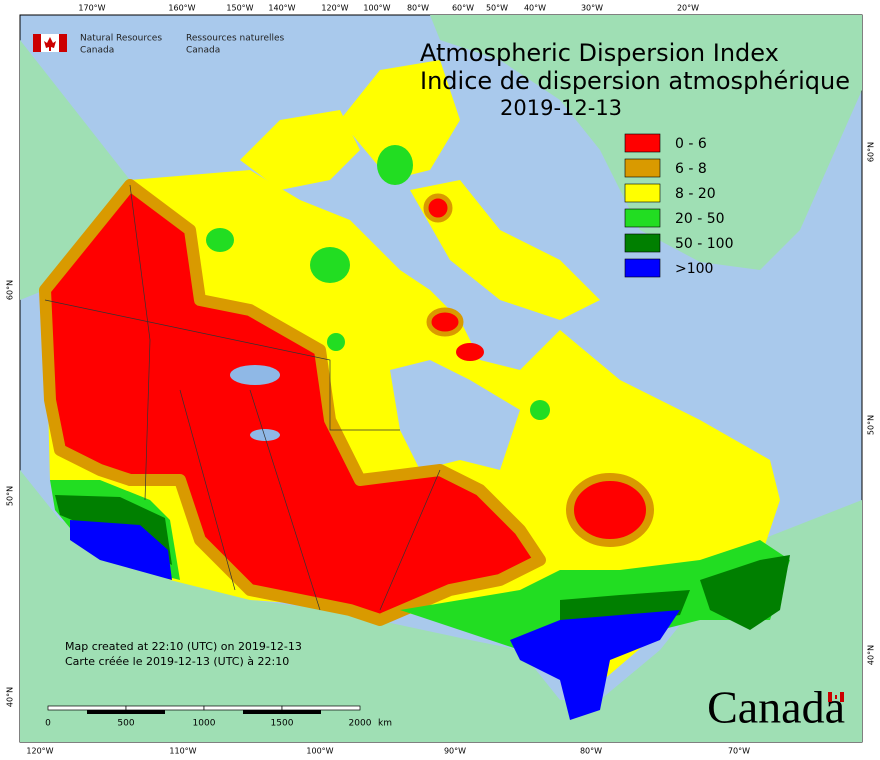 The image size is (880, 760). What do you see at coordinates (700, 219) in the screenshot?
I see `legend-label: 20 - 50` at bounding box center [700, 219].